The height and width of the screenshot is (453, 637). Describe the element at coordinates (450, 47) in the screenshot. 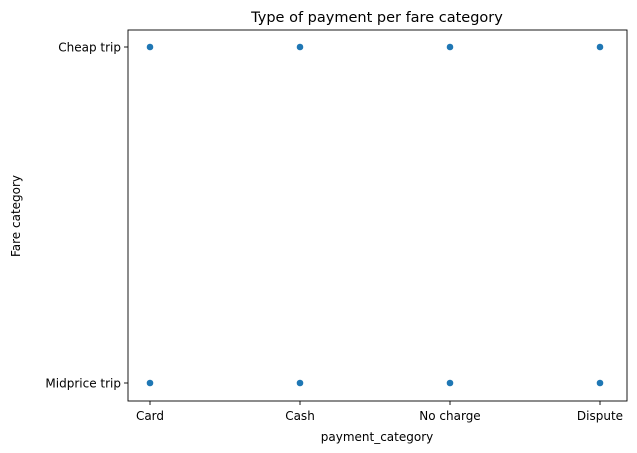

I see `point-no-charge-cheap-trip` at that location.